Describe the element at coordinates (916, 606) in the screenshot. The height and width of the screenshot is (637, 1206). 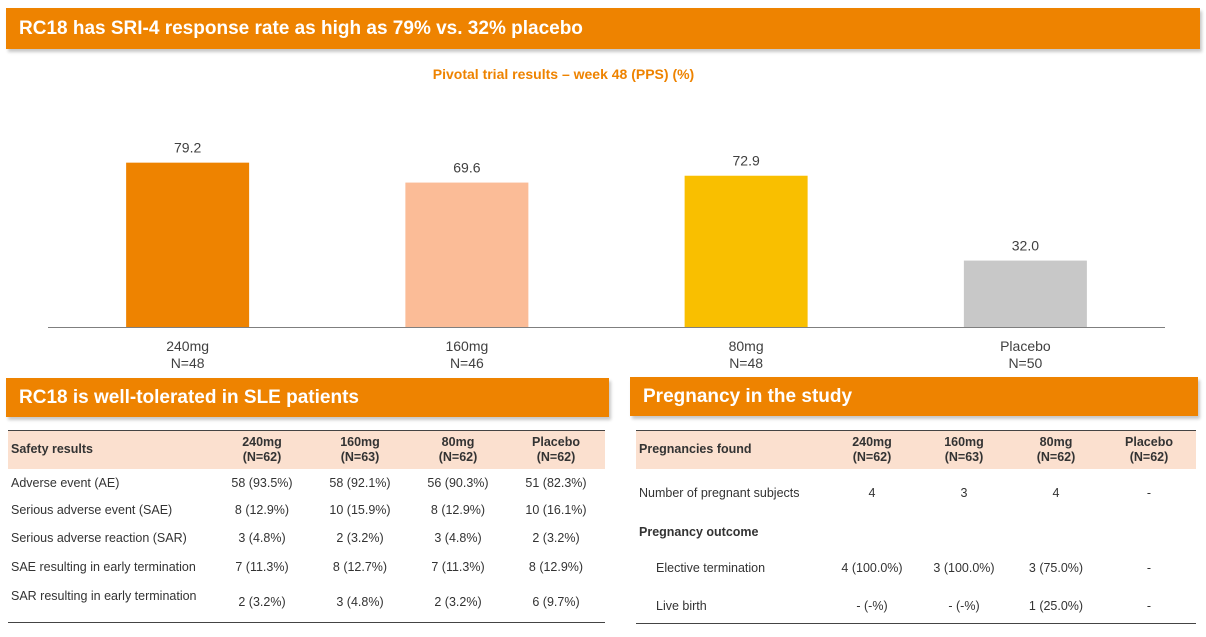
I see `table-row: Live birth - (-%) - (-%) 1 (25.0%) -` at that location.